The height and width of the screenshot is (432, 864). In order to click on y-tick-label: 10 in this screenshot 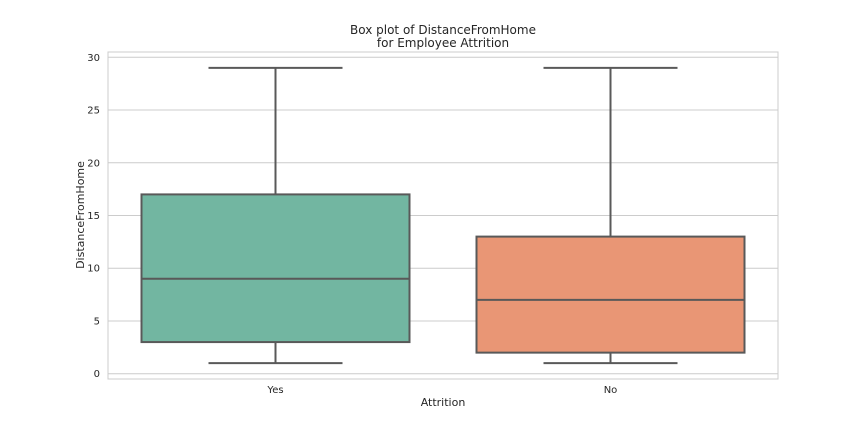, I will do `click(93, 269)`.